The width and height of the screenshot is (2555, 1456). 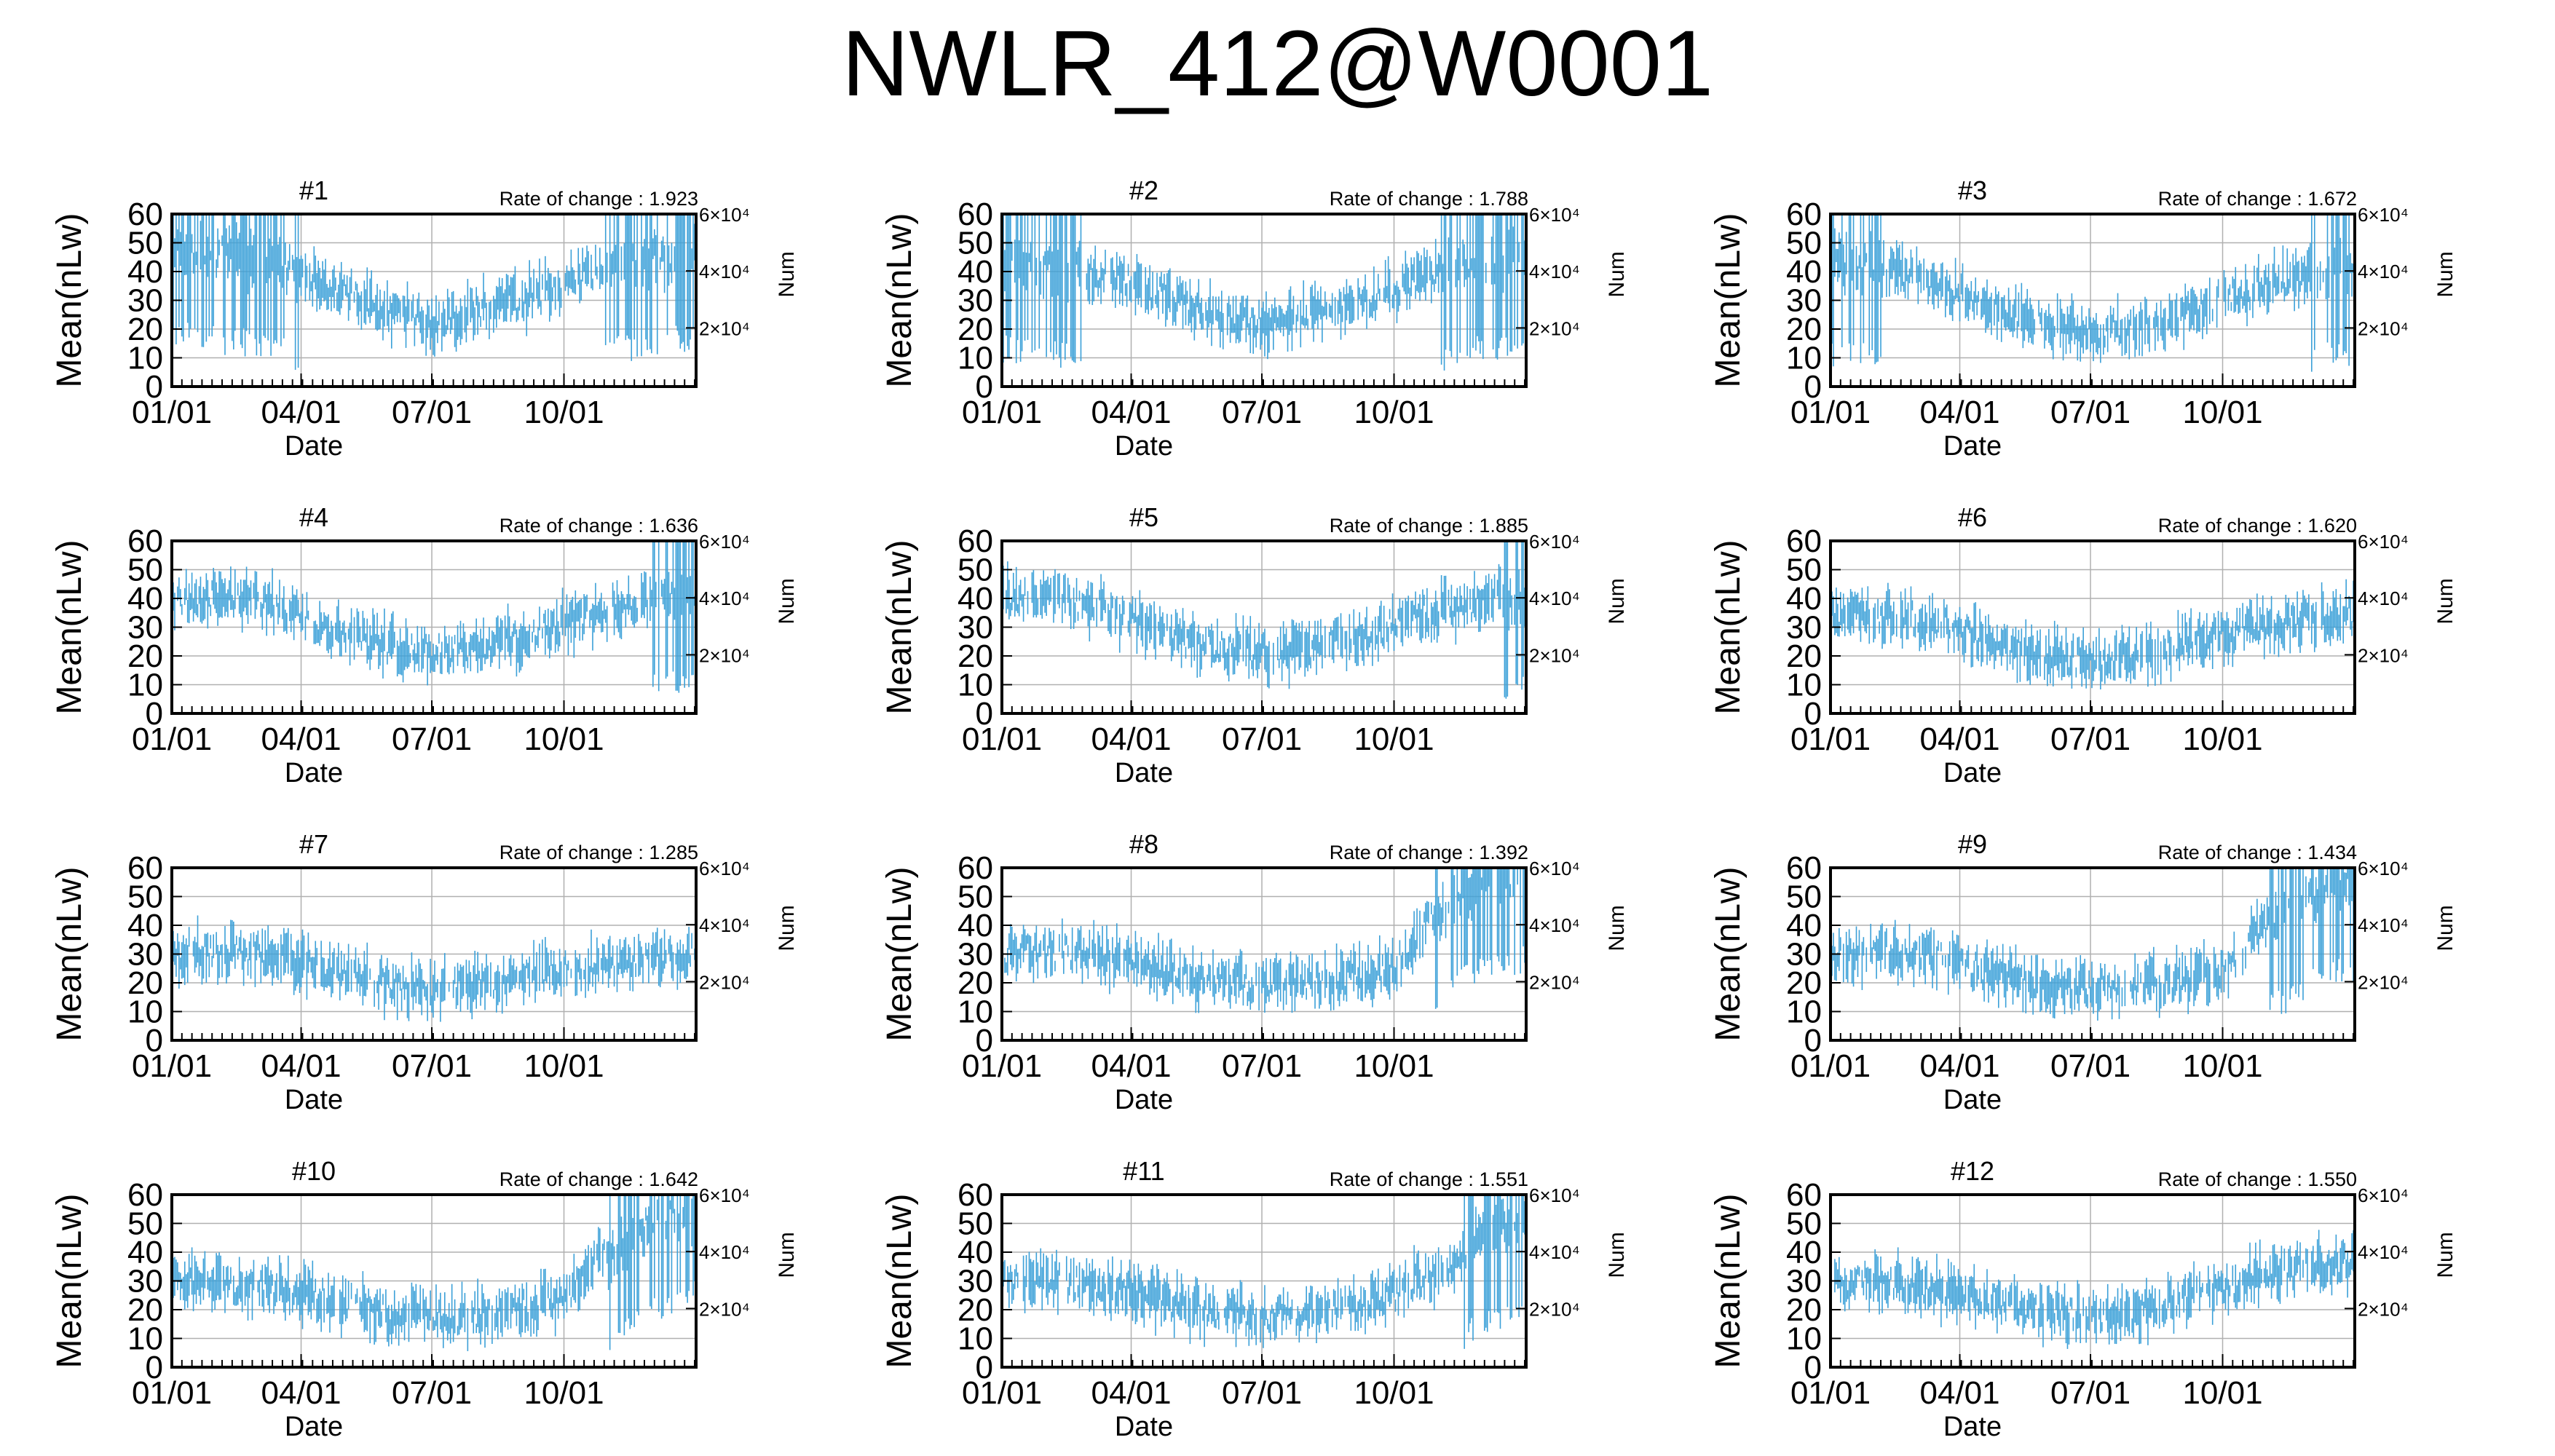 I want to click on panel-title: #5, so click(x=1143, y=517).